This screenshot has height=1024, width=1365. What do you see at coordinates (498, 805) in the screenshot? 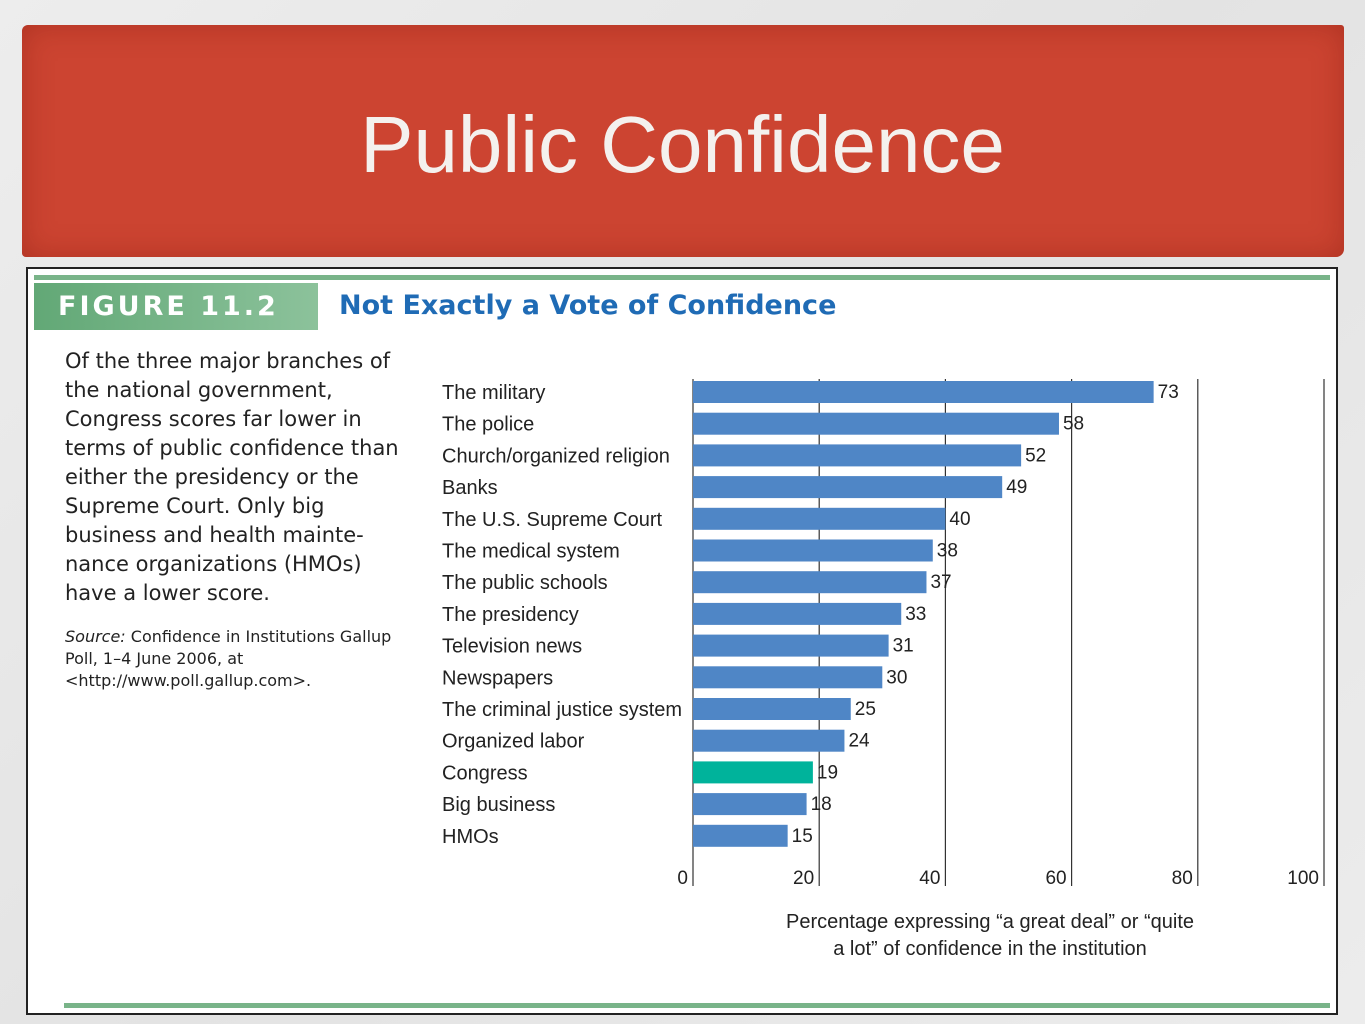
I see `category-label: Big business` at bounding box center [498, 805].